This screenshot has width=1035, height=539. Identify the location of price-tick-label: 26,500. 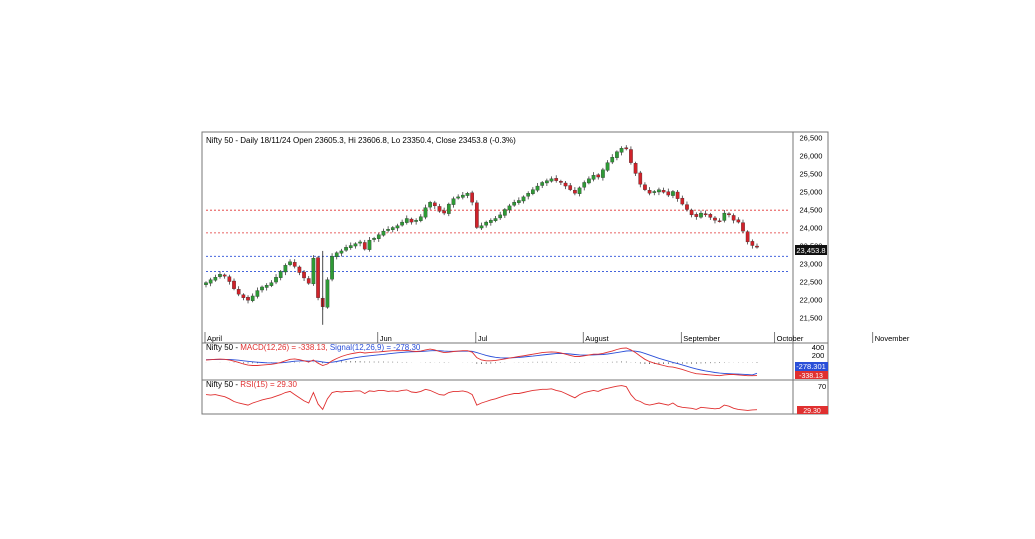
(811, 137).